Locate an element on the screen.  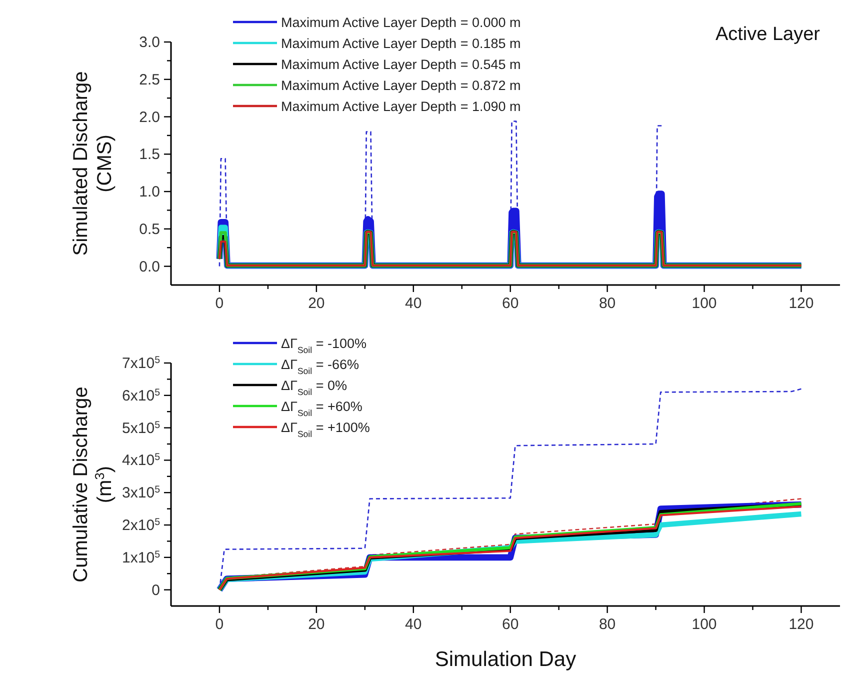
legend-label: Maximum Active Layer Depth = 0.545 m is located at coordinates (401, 64).